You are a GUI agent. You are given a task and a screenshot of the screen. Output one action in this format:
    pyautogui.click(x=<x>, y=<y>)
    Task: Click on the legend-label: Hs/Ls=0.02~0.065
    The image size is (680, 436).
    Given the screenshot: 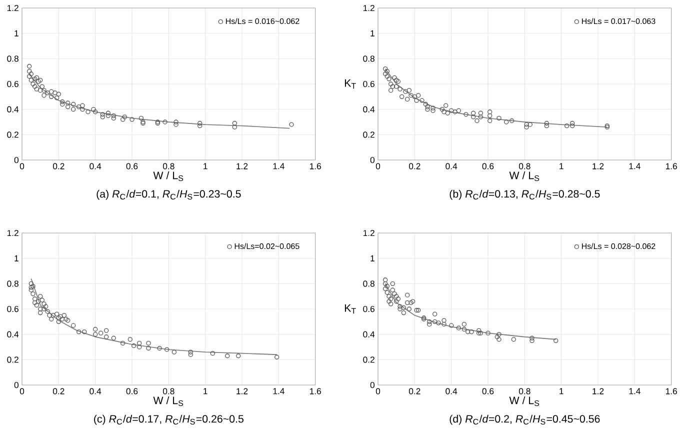 What is the action you would take?
    pyautogui.click(x=267, y=246)
    